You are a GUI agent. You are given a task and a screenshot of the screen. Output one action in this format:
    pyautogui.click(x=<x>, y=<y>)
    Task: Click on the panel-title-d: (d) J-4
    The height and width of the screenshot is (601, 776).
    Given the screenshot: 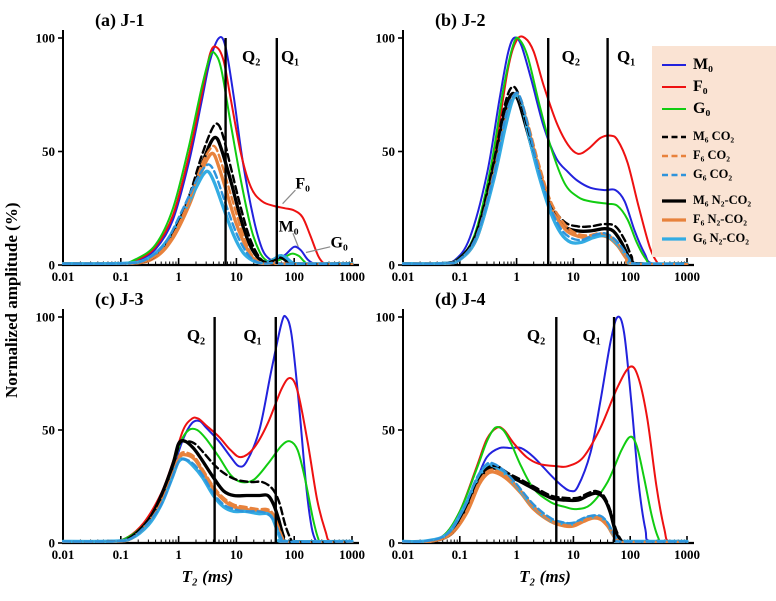 What is the action you would take?
    pyautogui.click(x=460, y=299)
    